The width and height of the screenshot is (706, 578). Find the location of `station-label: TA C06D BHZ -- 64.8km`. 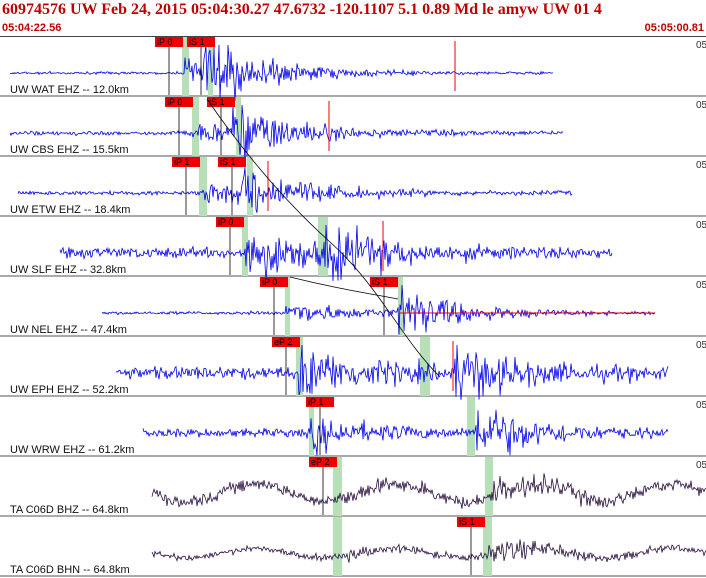

station-label: TA C06D BHZ -- 64.8km is located at coordinates (69, 510).